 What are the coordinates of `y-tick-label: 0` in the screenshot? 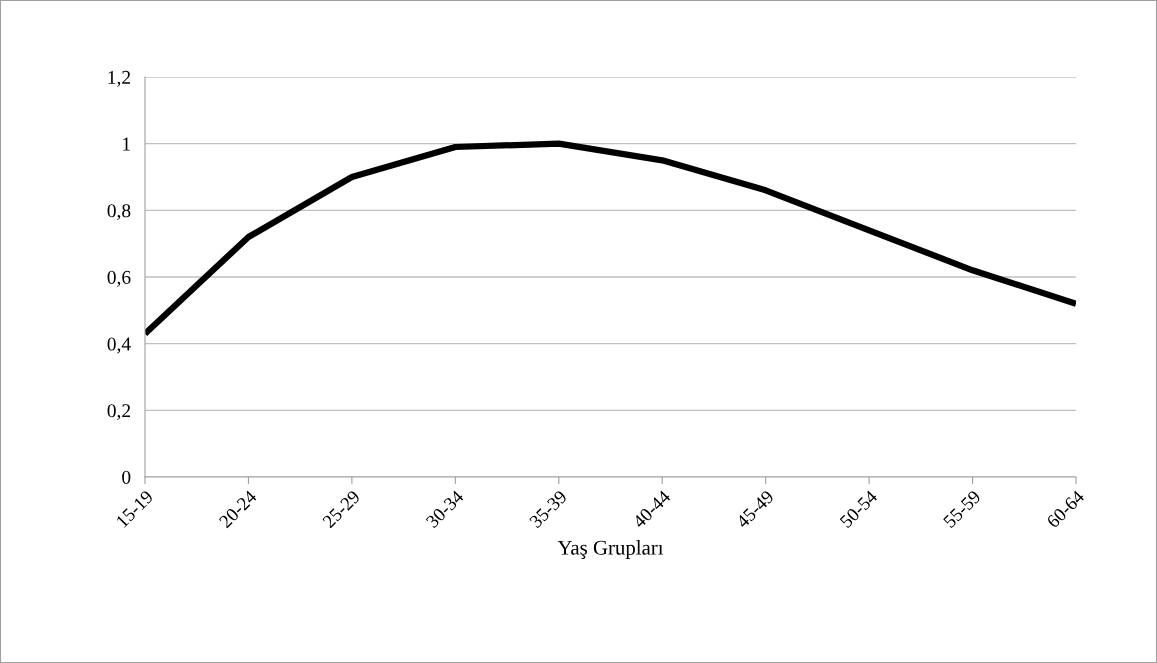 It's located at (126, 477).